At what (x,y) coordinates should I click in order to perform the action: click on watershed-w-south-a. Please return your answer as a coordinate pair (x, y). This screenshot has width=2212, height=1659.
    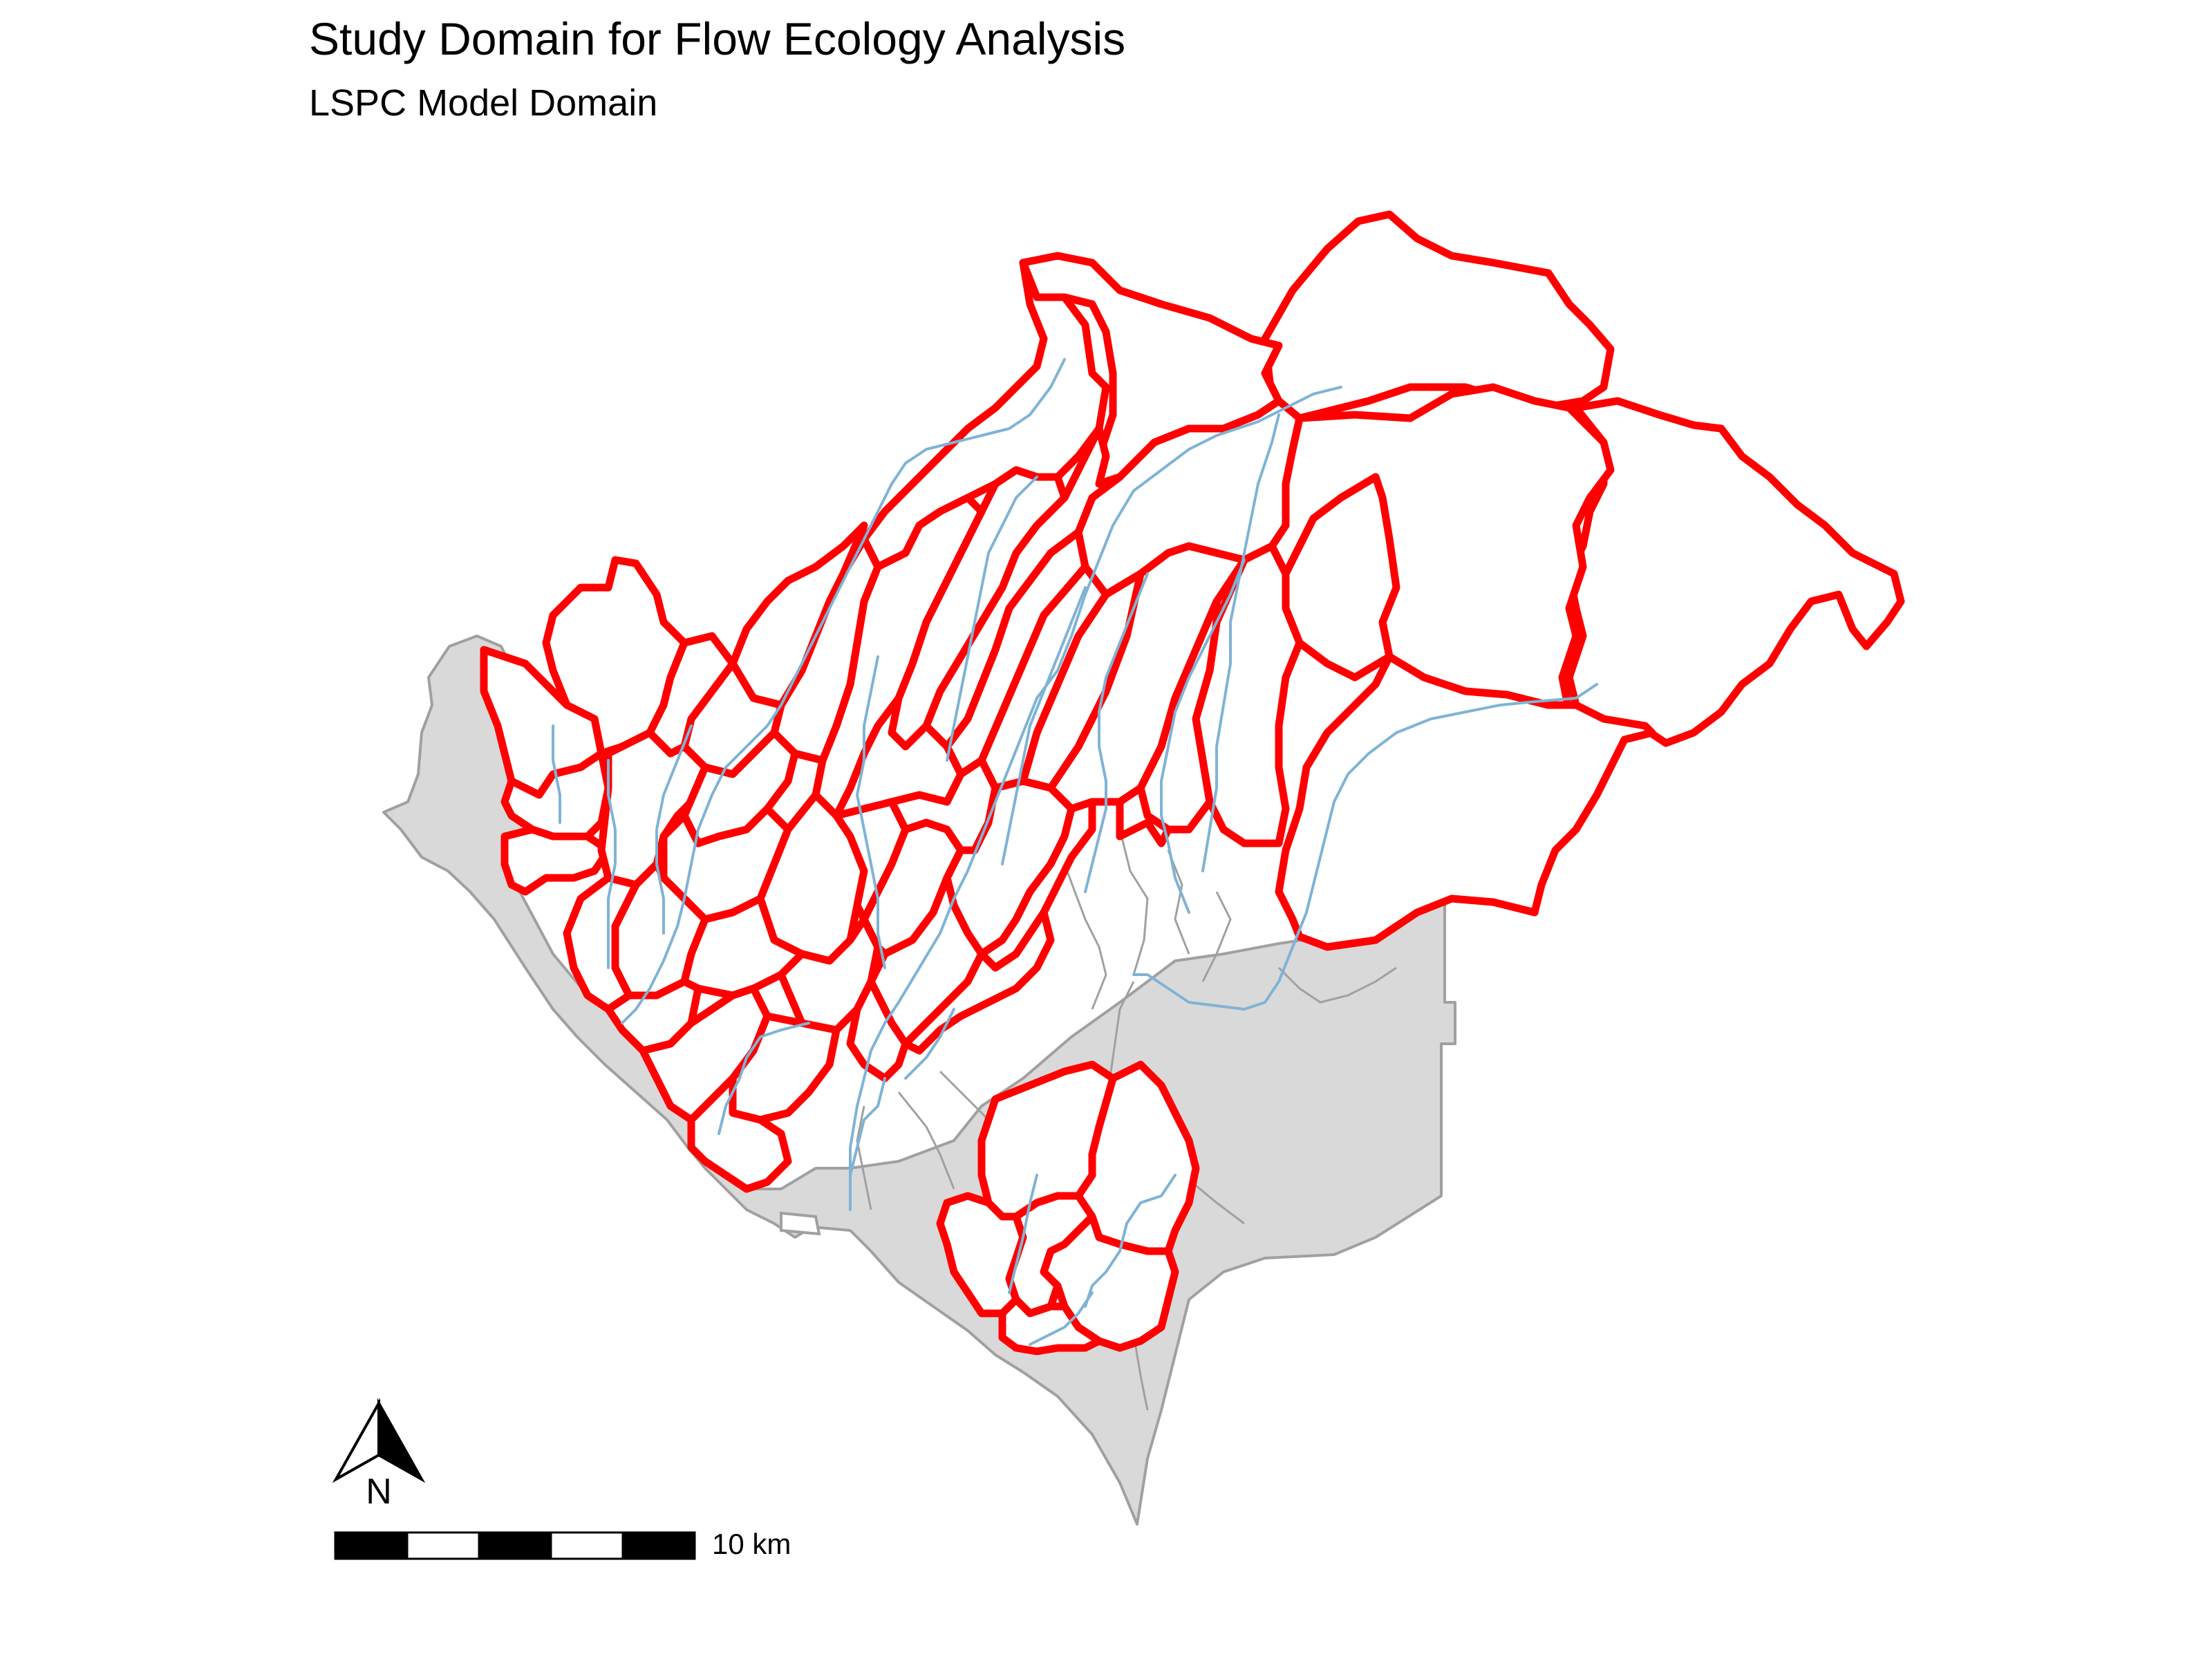
    Looking at the image, I should click on (743, 947).